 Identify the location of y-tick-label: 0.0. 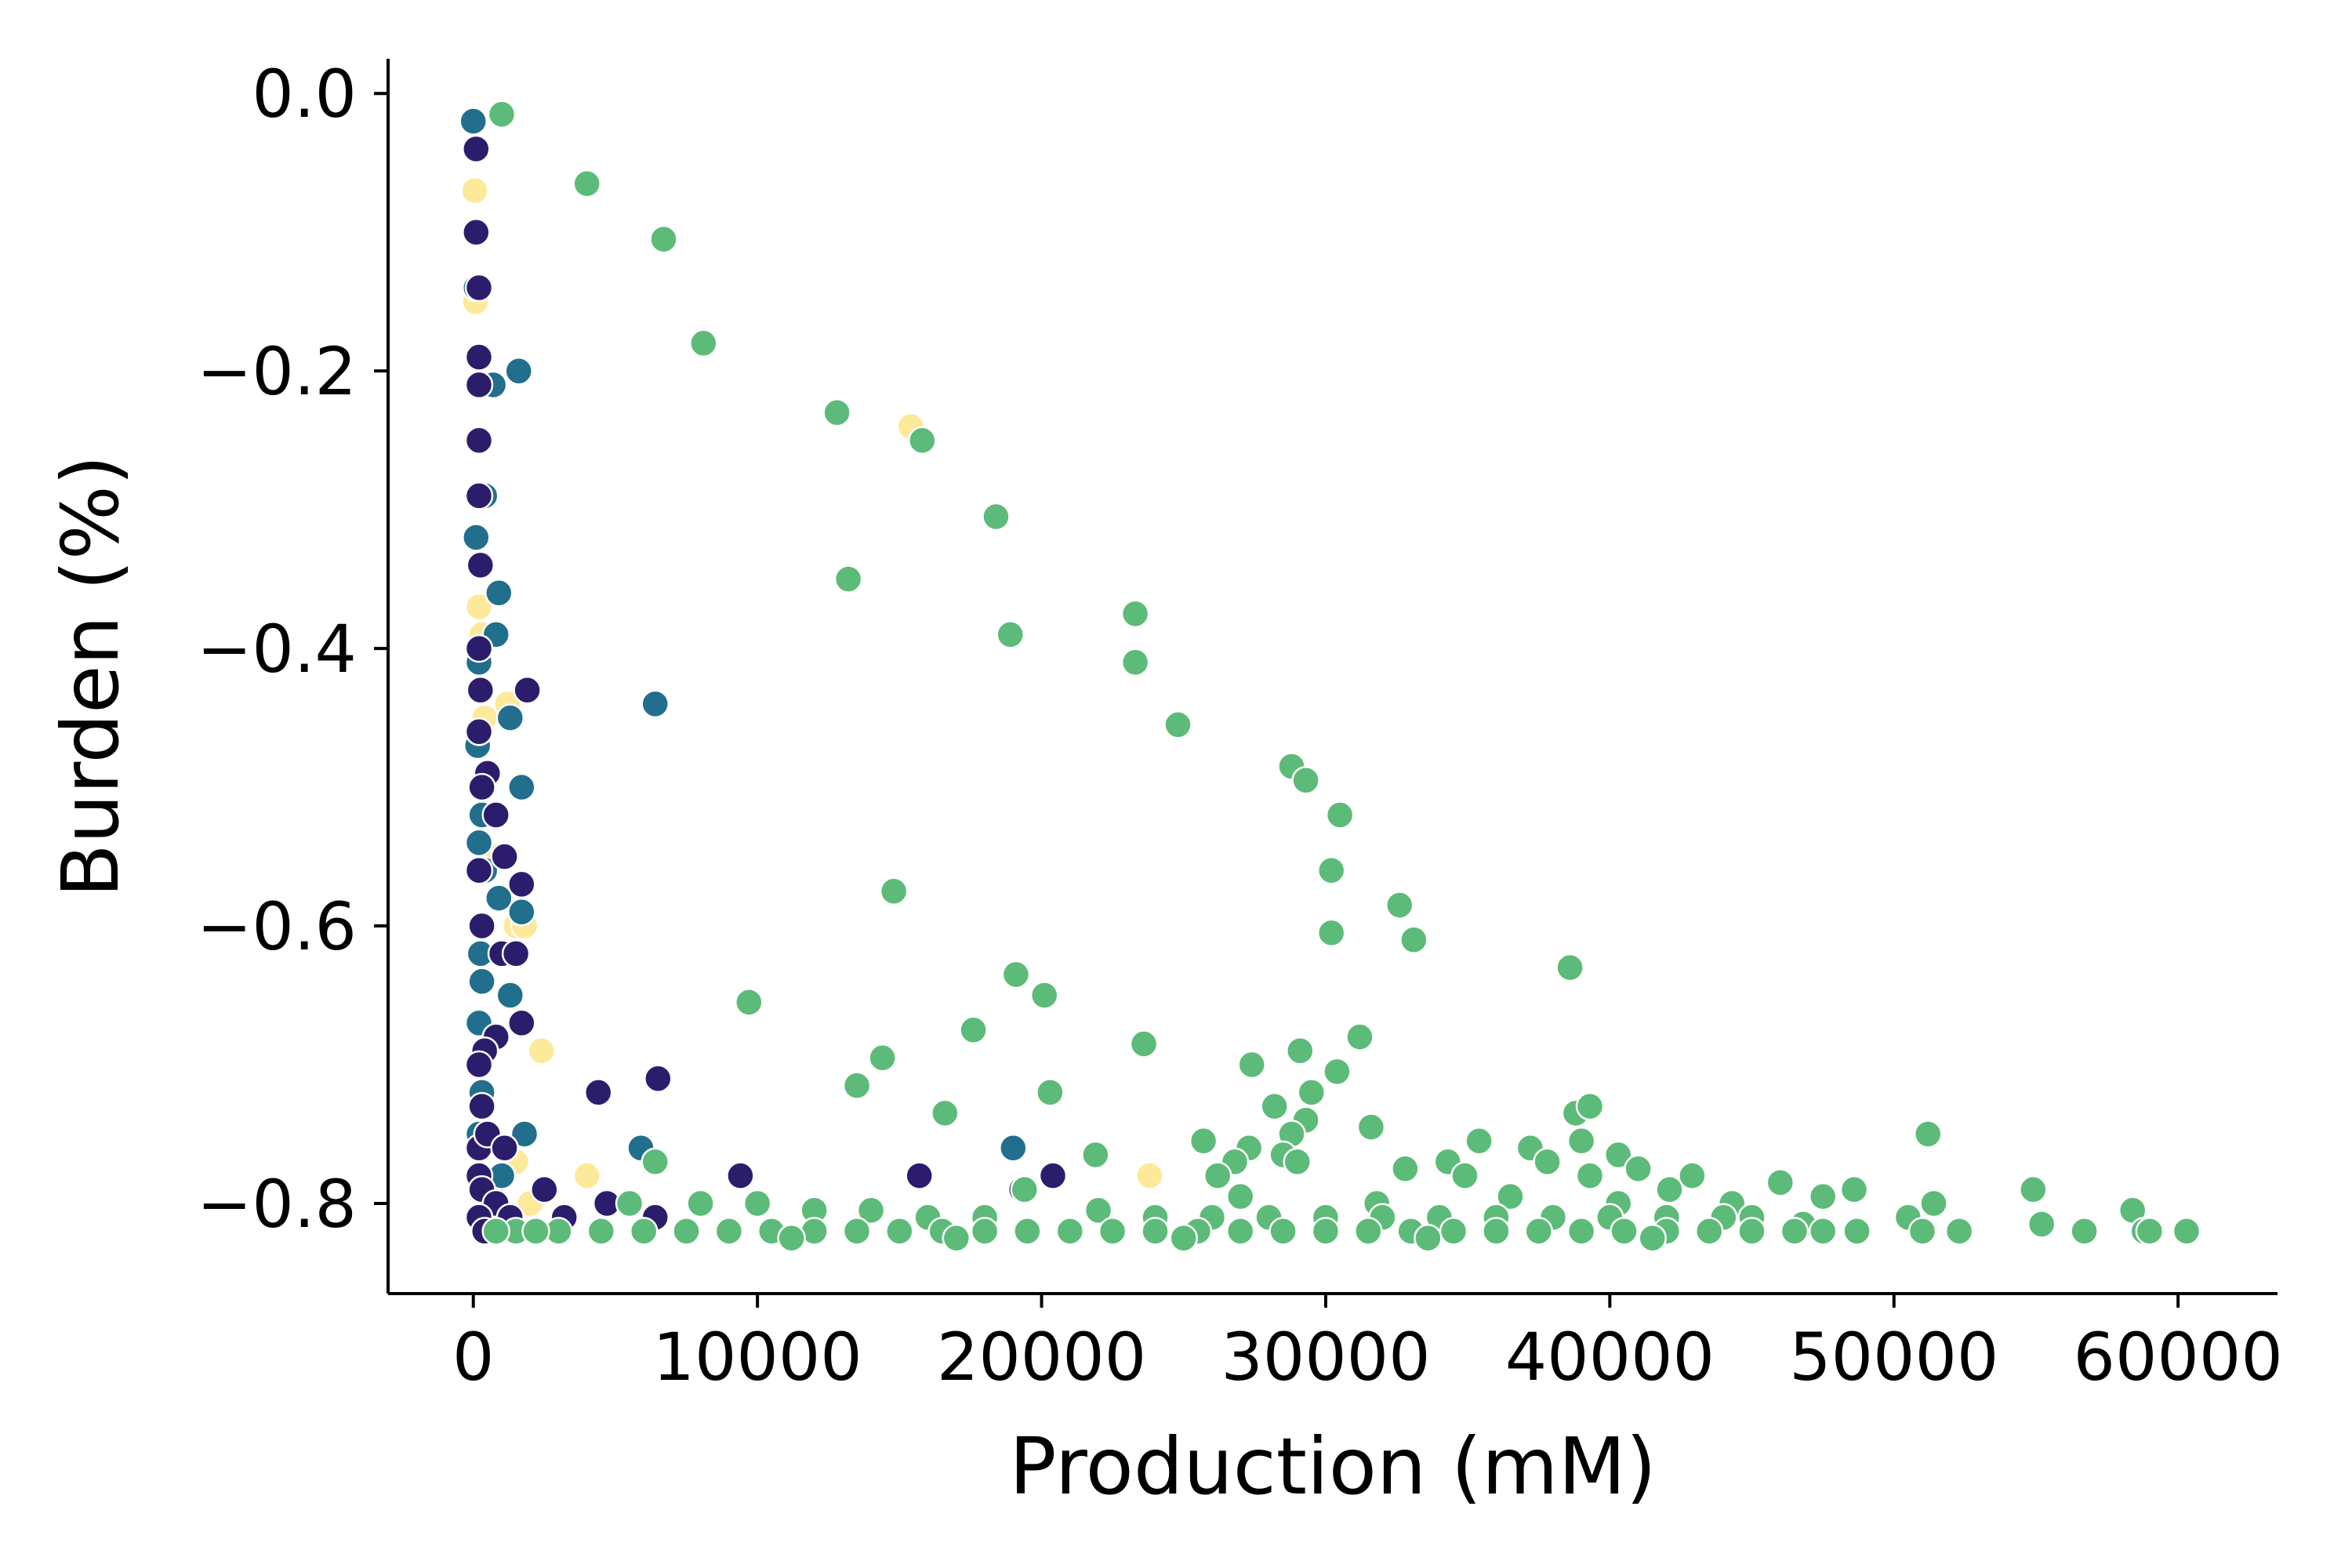
(304, 94).